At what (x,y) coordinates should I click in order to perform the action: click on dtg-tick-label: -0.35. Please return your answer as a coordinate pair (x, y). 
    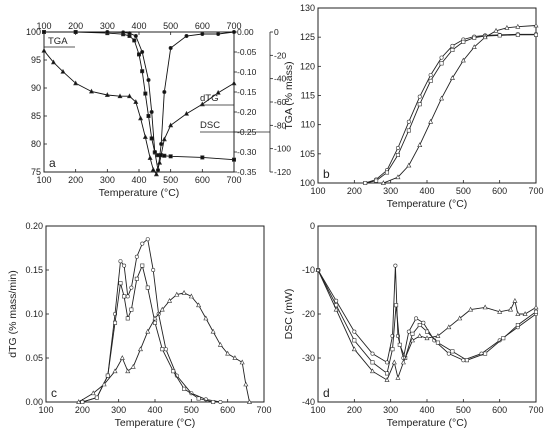
    Looking at the image, I should click on (247, 172).